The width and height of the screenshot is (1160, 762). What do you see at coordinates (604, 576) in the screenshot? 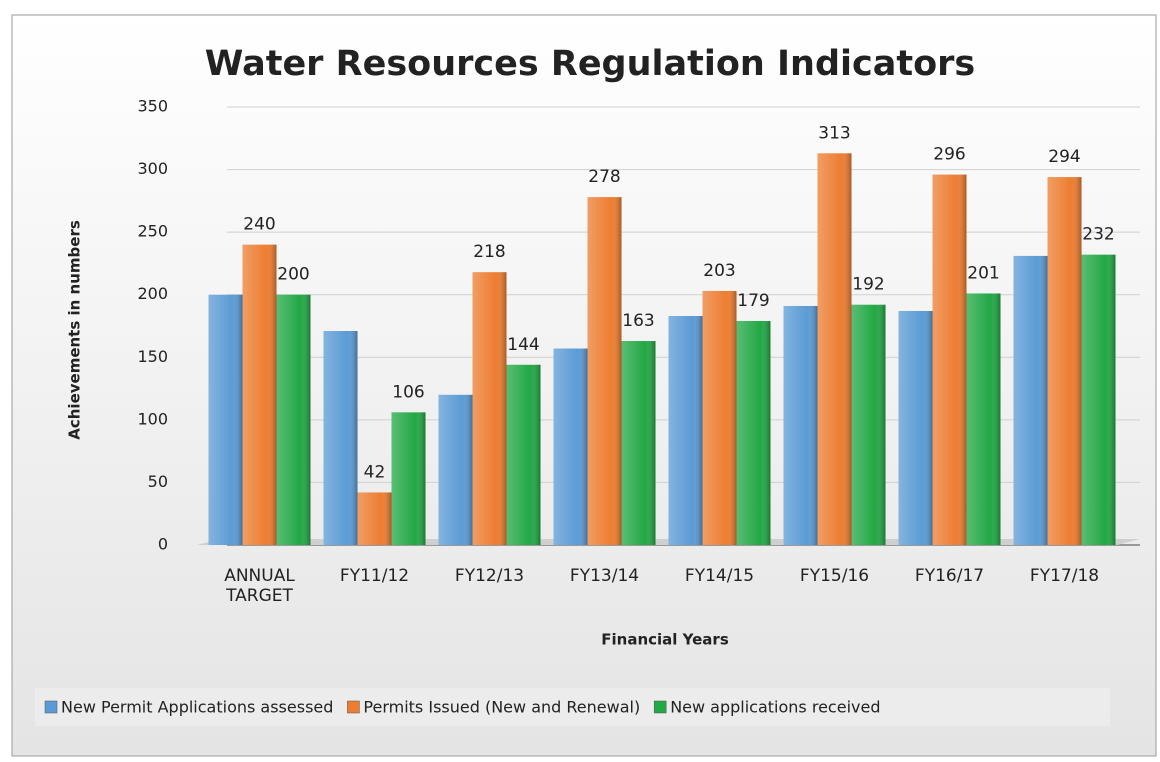
I see `x-tick-label: FY13/14` at bounding box center [604, 576].